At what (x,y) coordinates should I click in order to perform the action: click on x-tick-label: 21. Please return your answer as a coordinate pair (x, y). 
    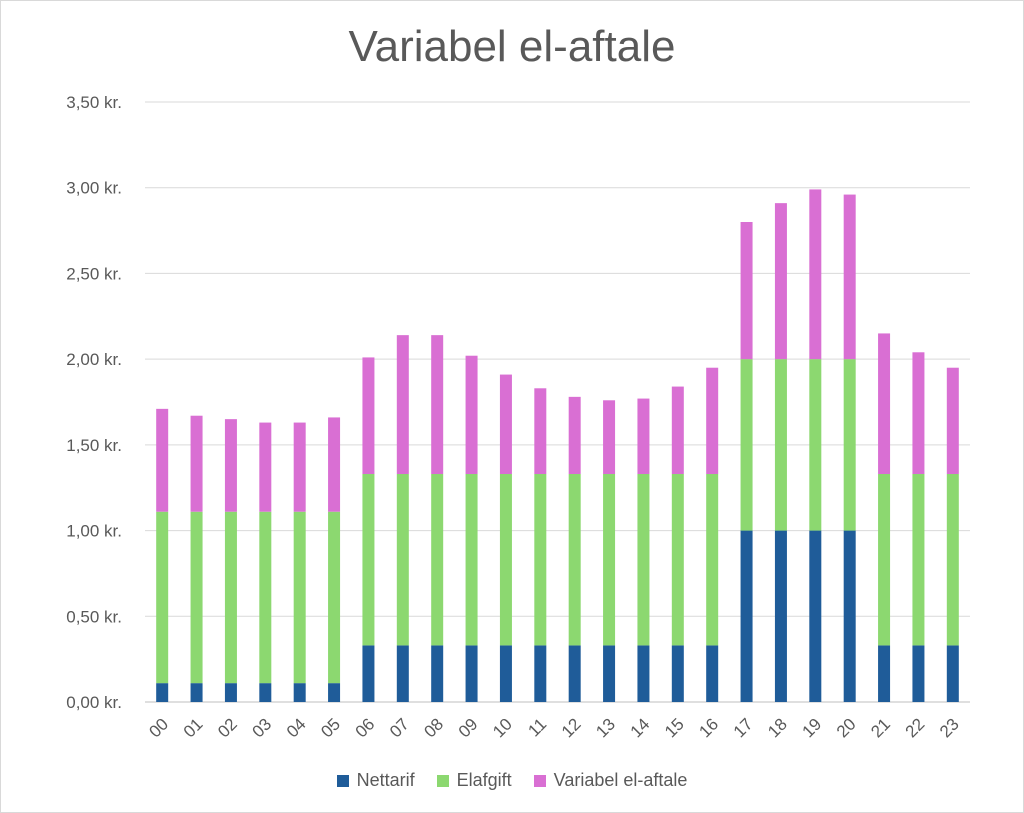
    Looking at the image, I should click on (880, 728).